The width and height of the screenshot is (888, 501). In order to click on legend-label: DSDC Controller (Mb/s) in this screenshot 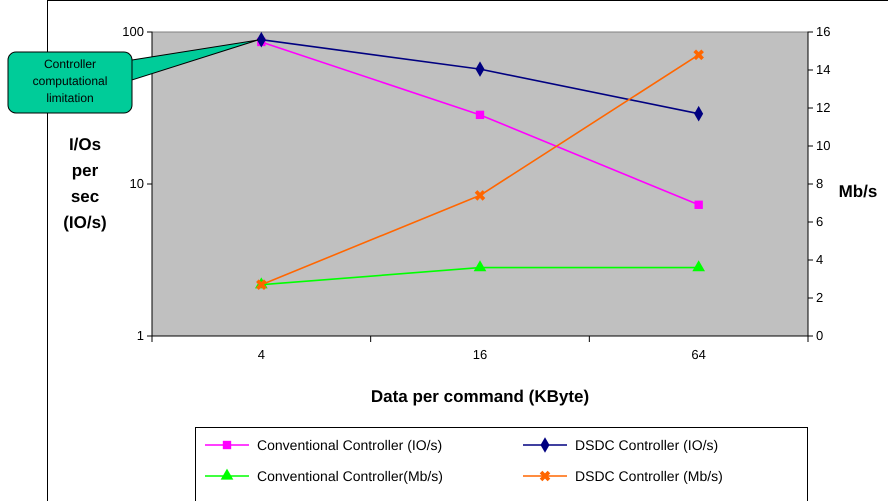, I will do `click(649, 476)`.